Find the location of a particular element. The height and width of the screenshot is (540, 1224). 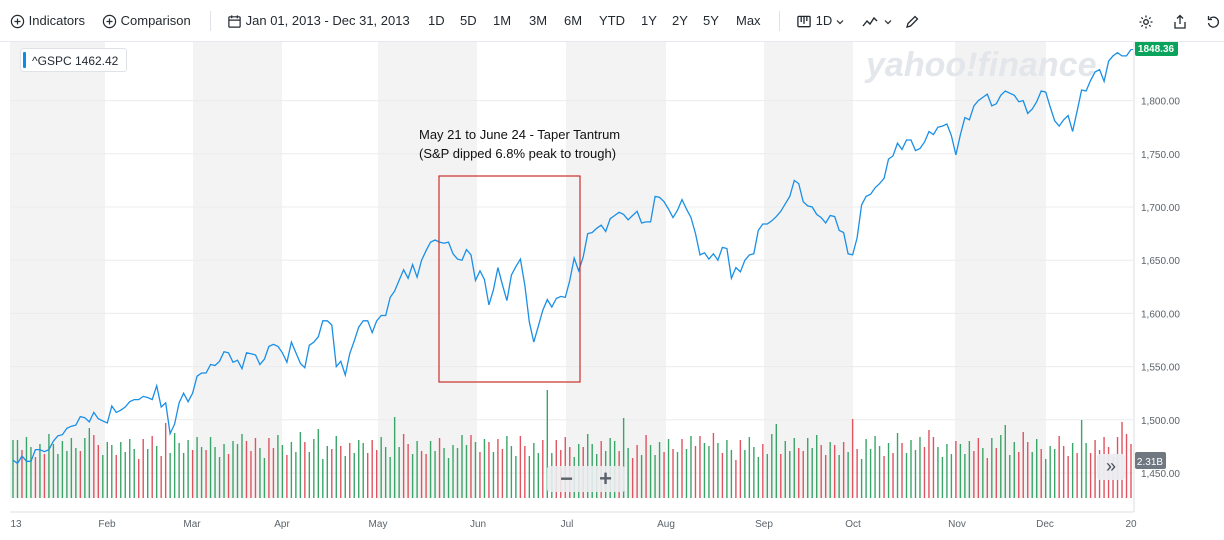

x-tick-label: Dec is located at coordinates (1045, 524).